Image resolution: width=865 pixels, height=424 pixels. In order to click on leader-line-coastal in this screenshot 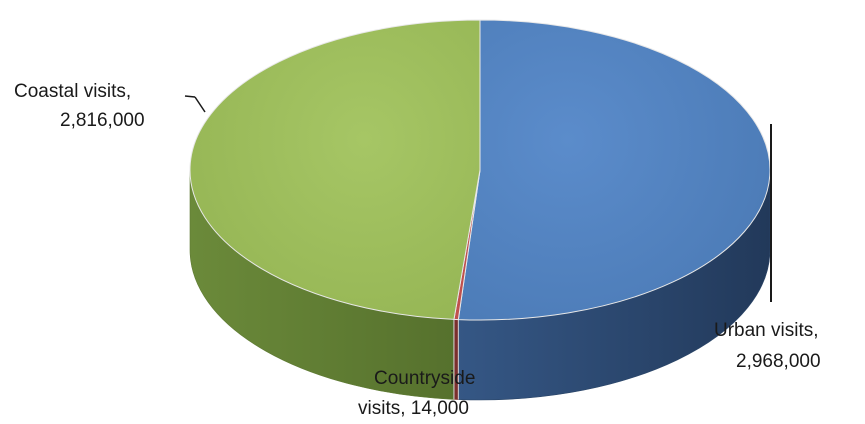, I will do `click(200, 104)`.